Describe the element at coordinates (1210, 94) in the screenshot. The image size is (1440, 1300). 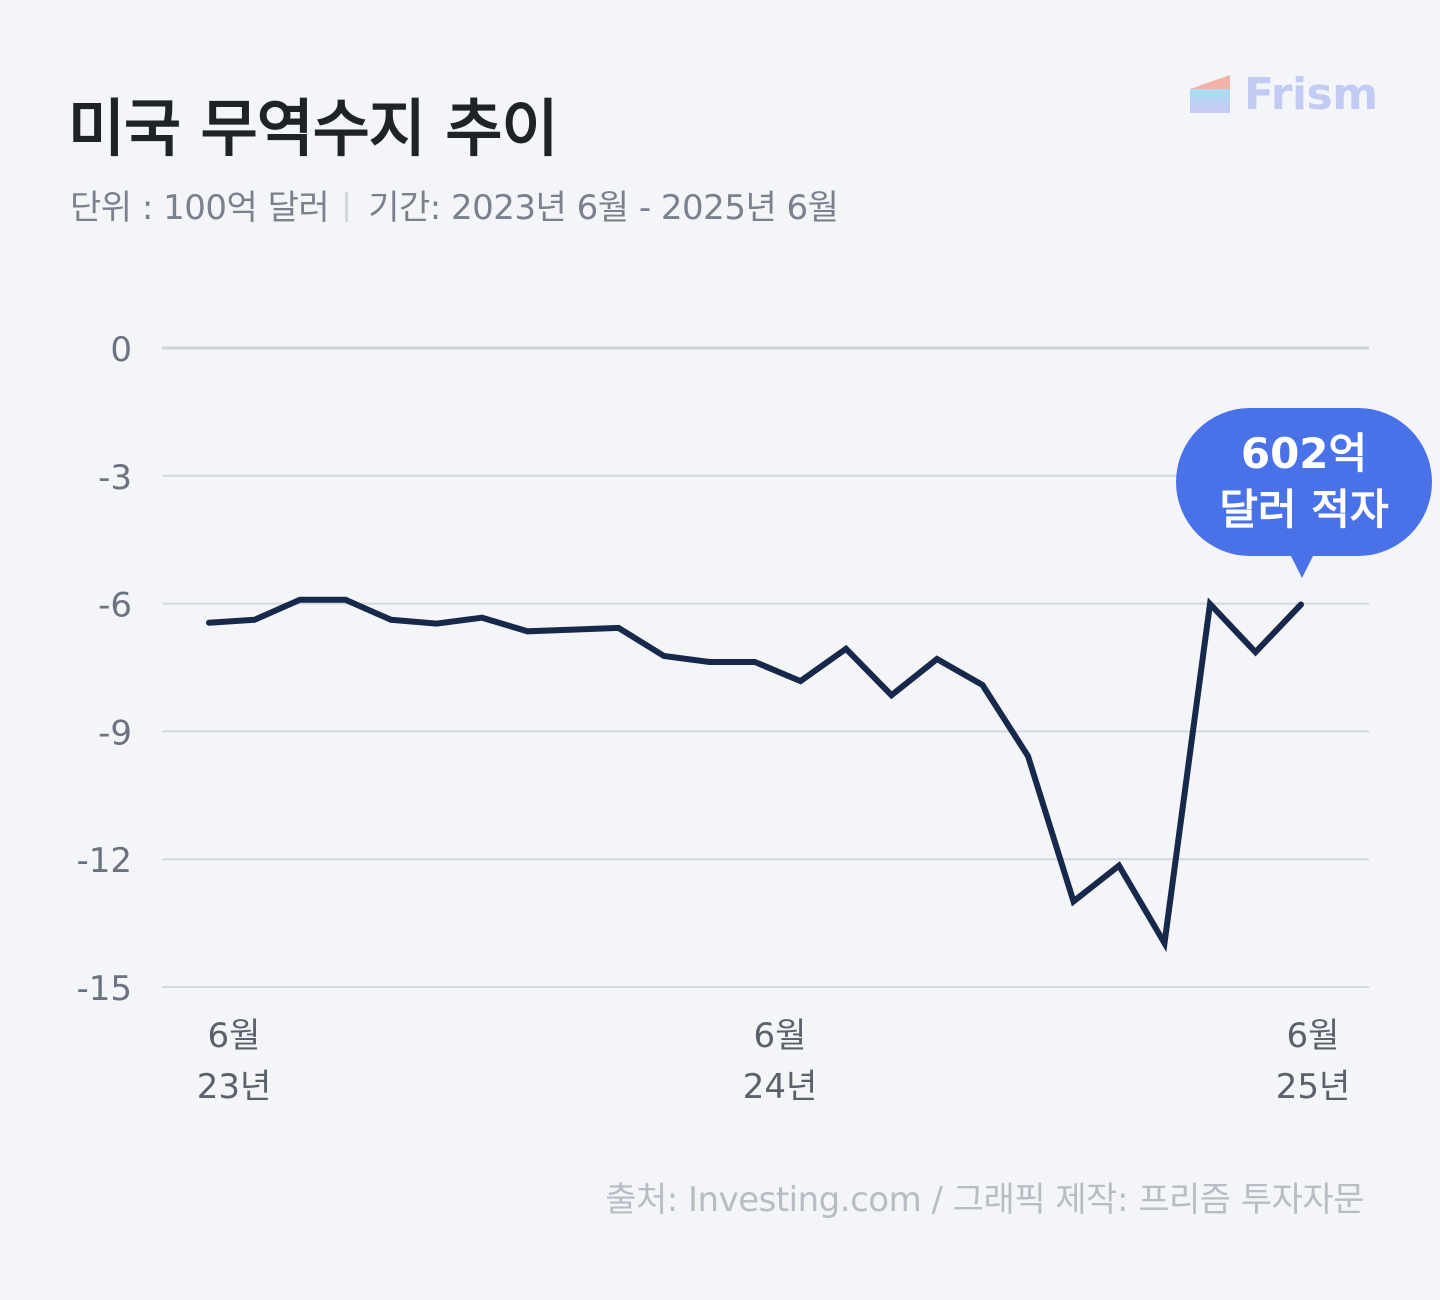
I see `prism-icon` at that location.